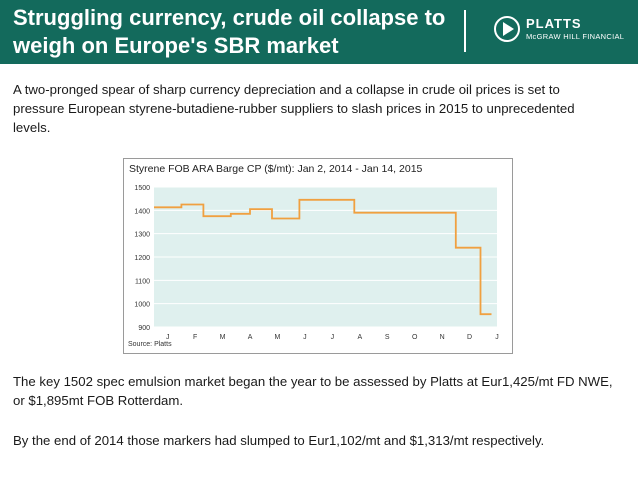 The width and height of the screenshot is (638, 479). I want to click on header-divider, so click(465, 31).